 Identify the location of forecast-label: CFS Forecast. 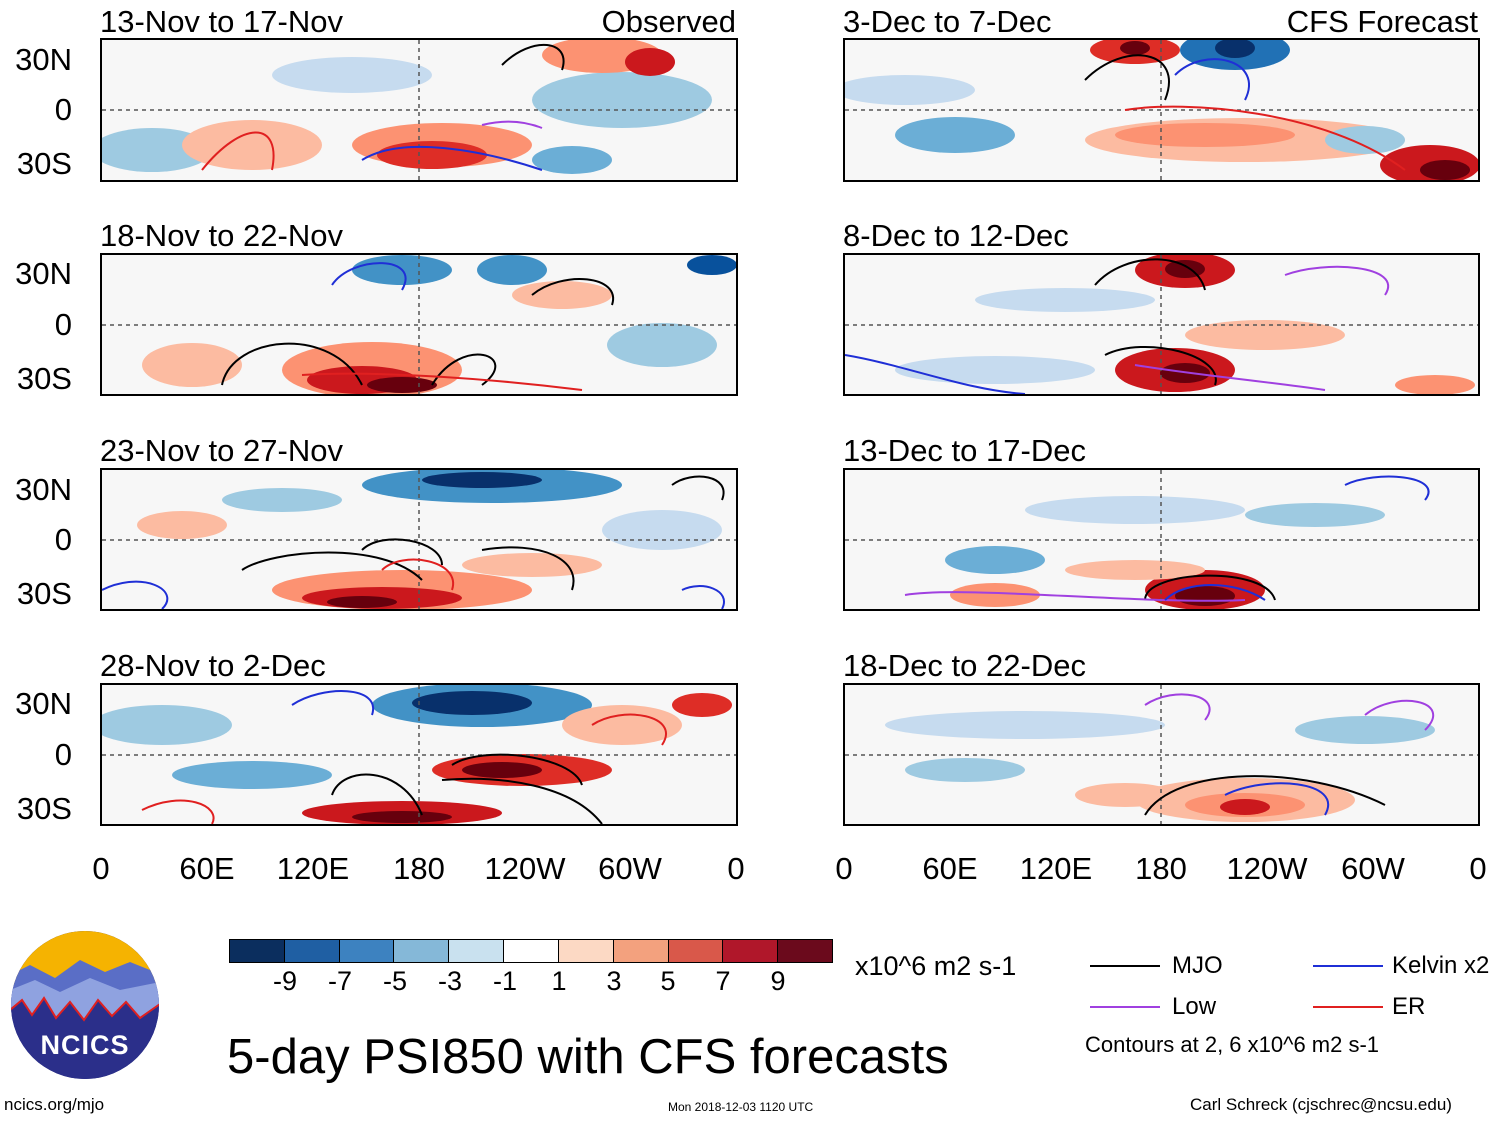
(1382, 21).